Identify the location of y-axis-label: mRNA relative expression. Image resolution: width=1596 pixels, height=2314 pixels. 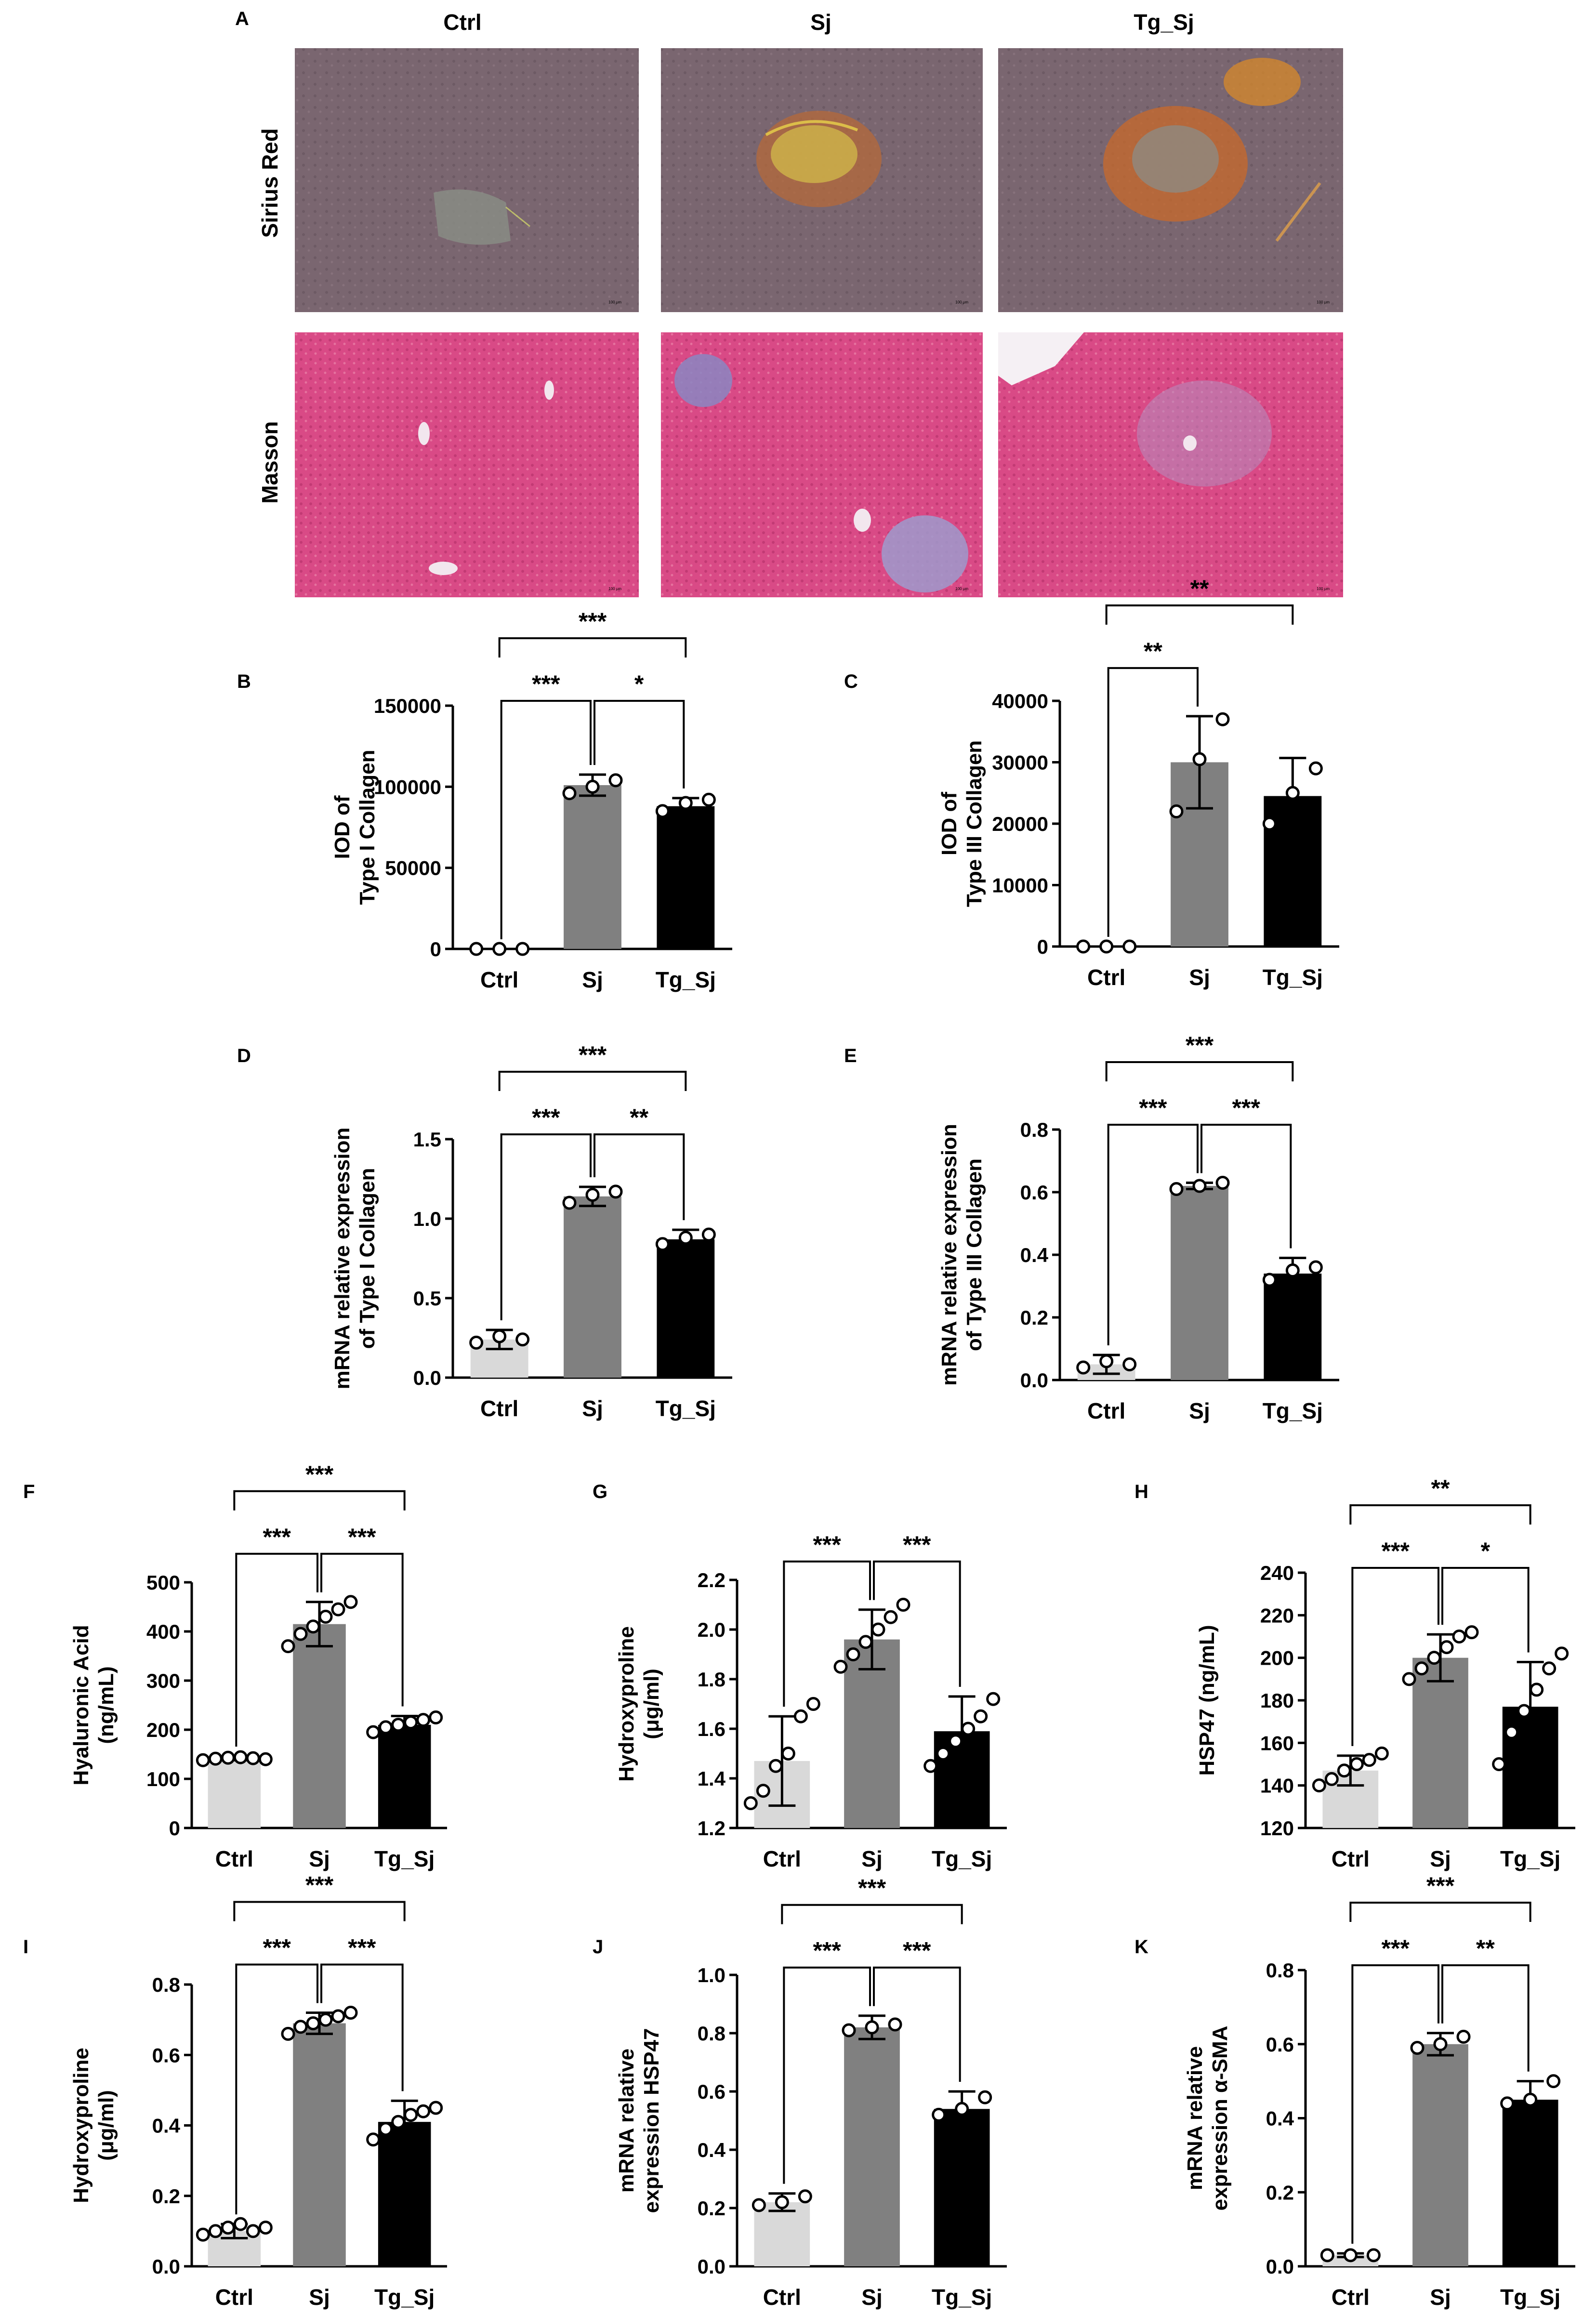
(949, 1255).